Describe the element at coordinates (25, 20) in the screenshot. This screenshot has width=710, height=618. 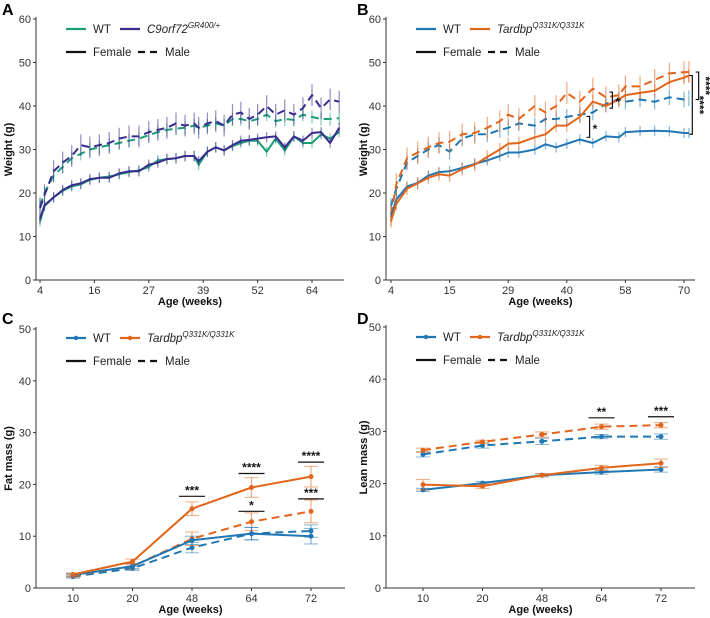
I see `y-tick-label: 60` at that location.